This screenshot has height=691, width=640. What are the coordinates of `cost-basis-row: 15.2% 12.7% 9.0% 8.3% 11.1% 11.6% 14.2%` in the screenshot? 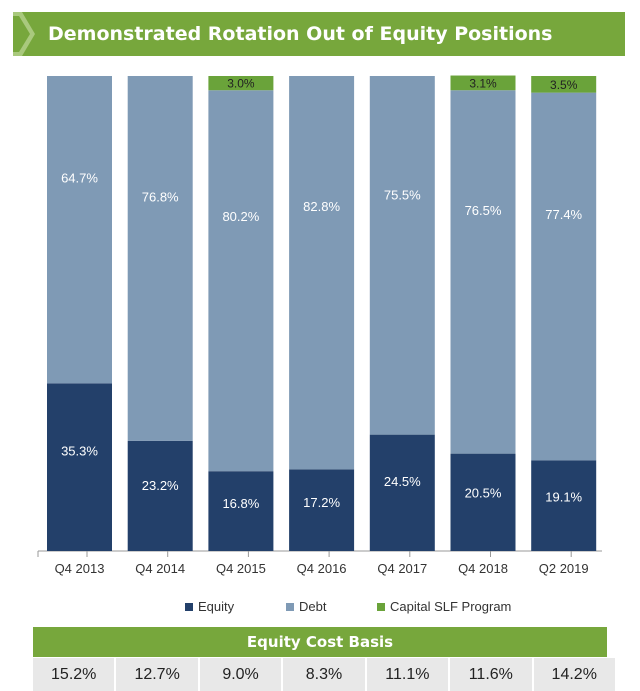 It's located at (325, 674).